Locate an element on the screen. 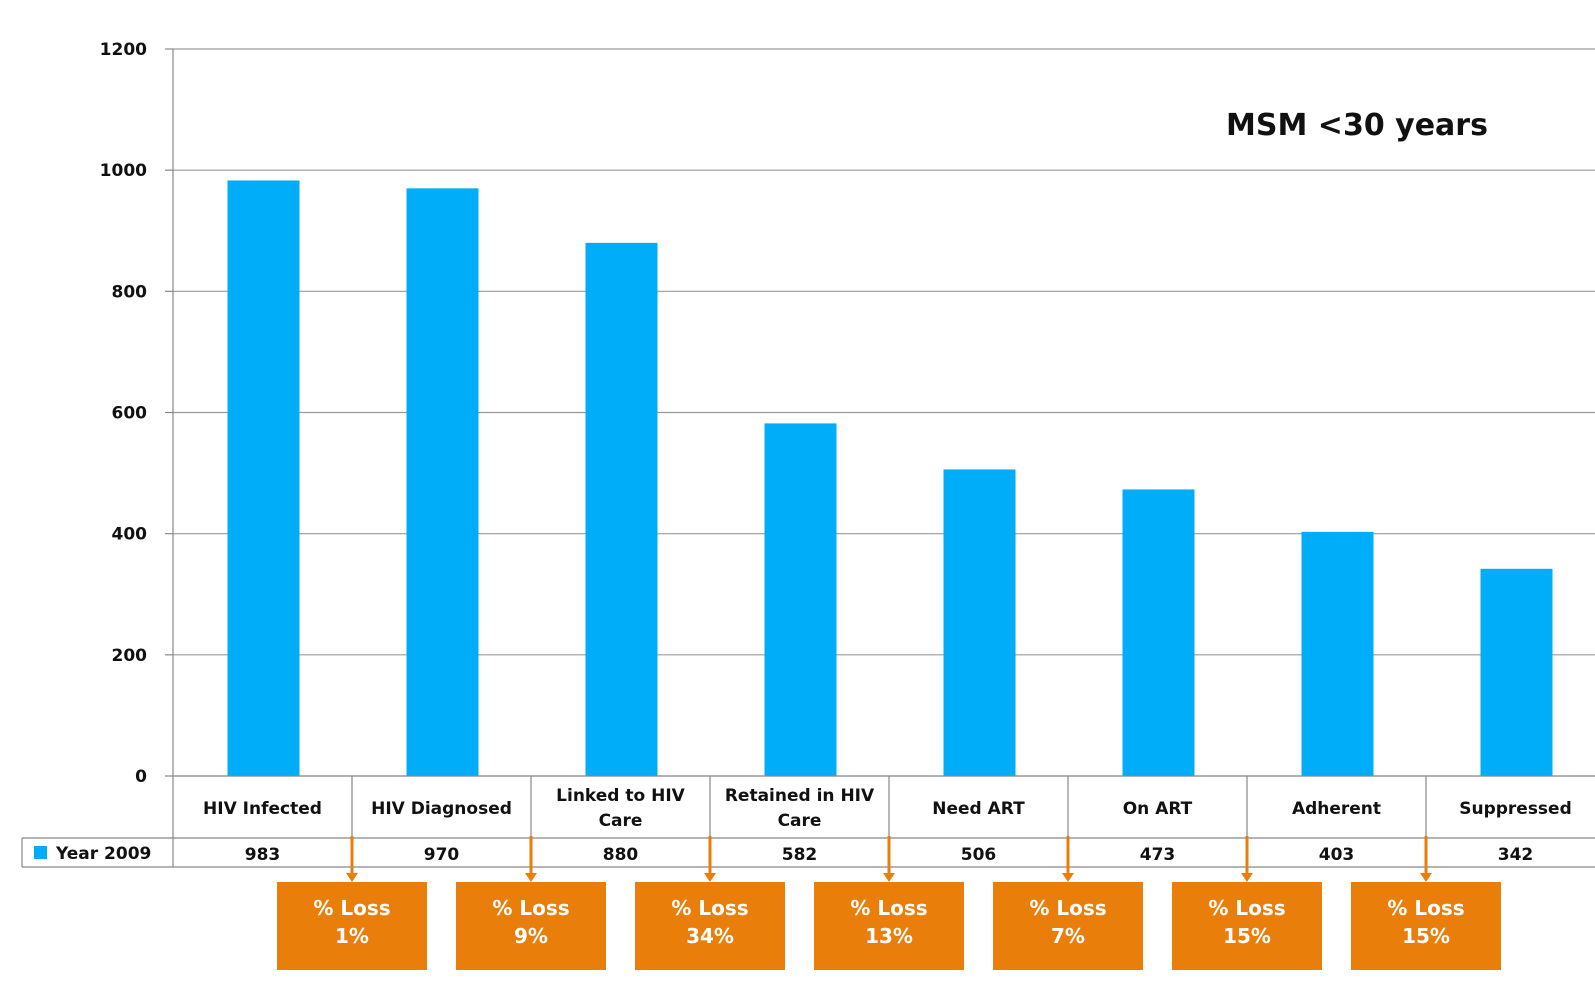 This screenshot has height=991, width=1595. loss-box-value: 7% is located at coordinates (1068, 936).